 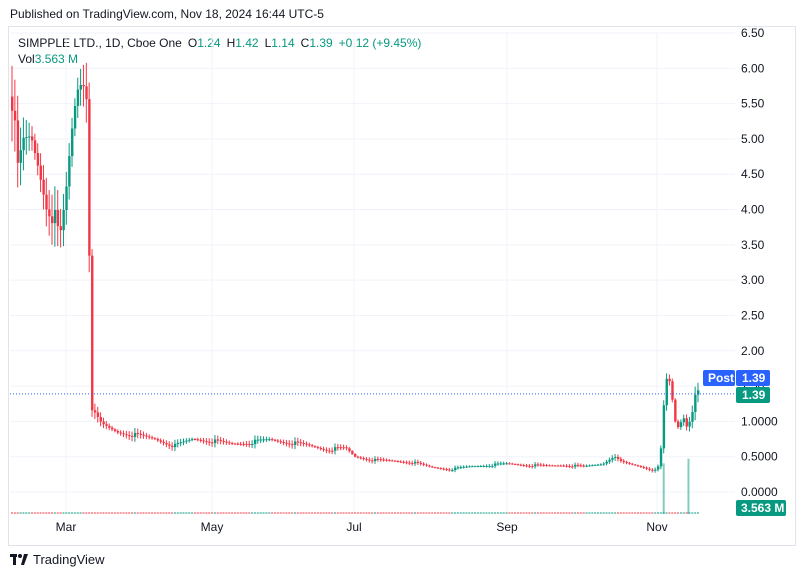 I want to click on tradingview-logo: TradingView, so click(x=57, y=559).